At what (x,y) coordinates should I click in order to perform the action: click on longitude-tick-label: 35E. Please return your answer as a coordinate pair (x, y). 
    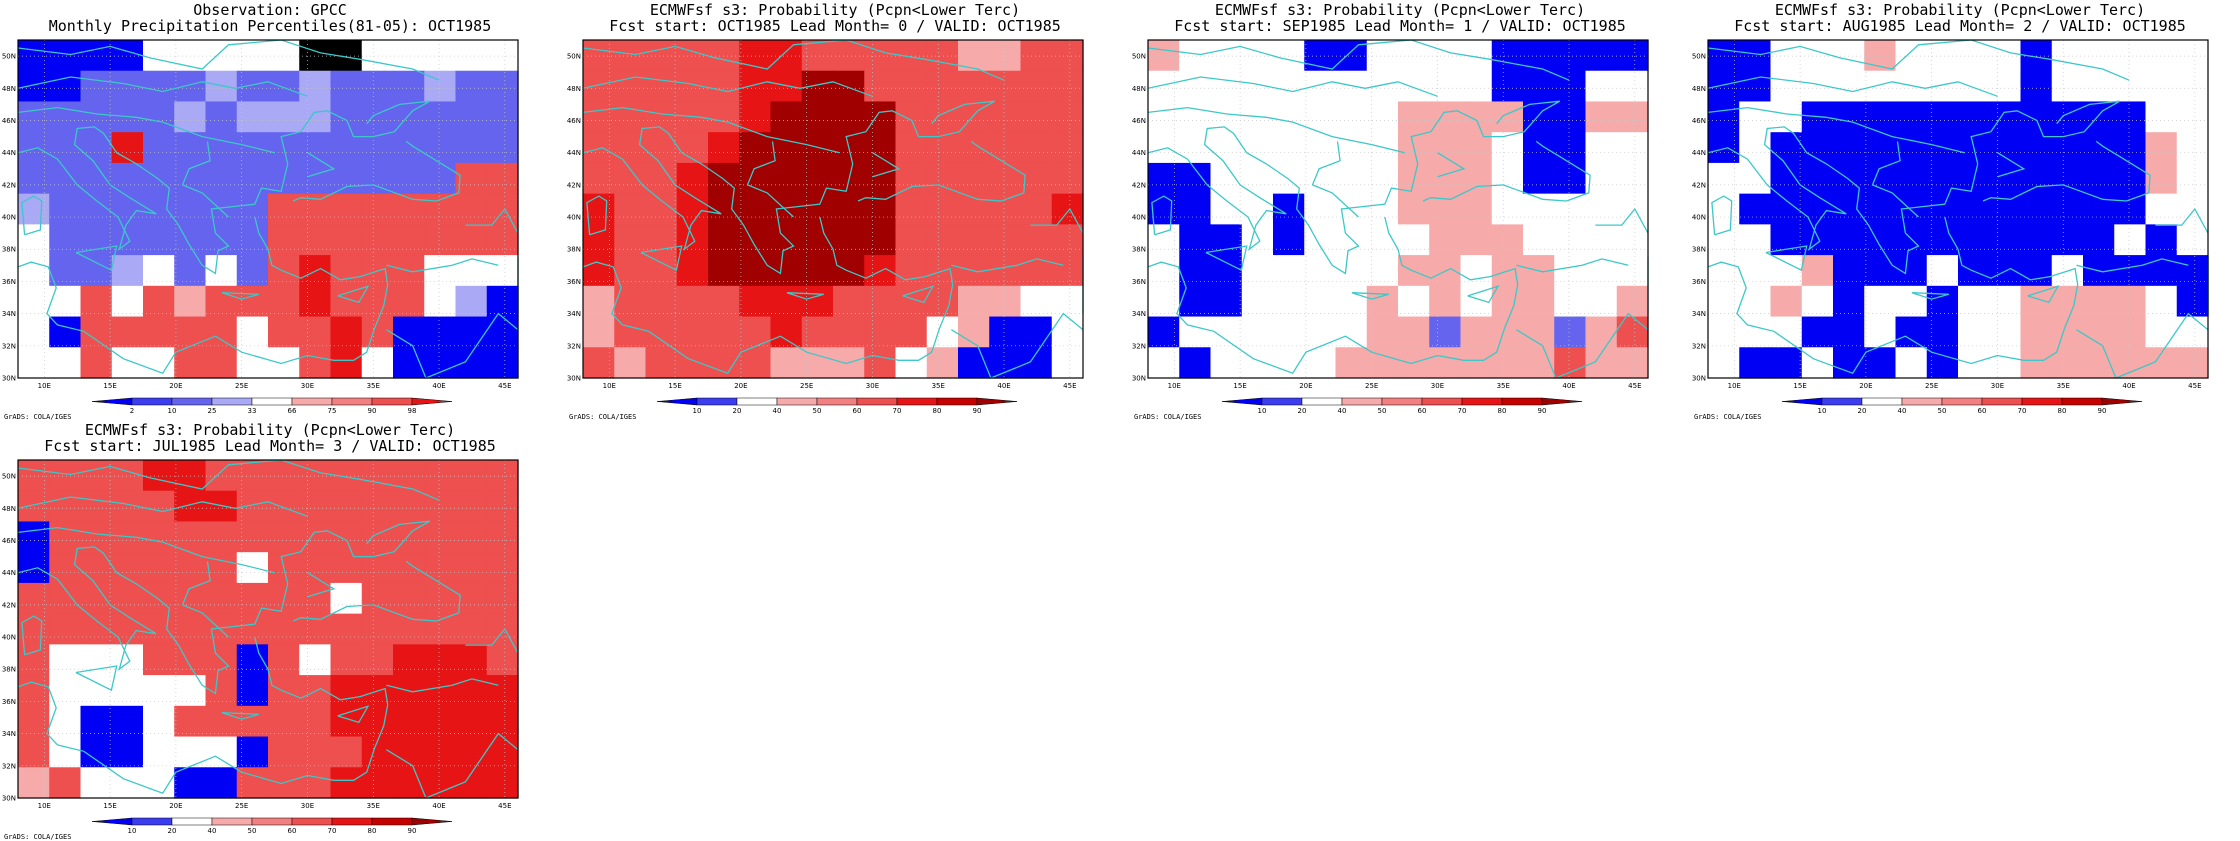
    Looking at the image, I should click on (373, 386).